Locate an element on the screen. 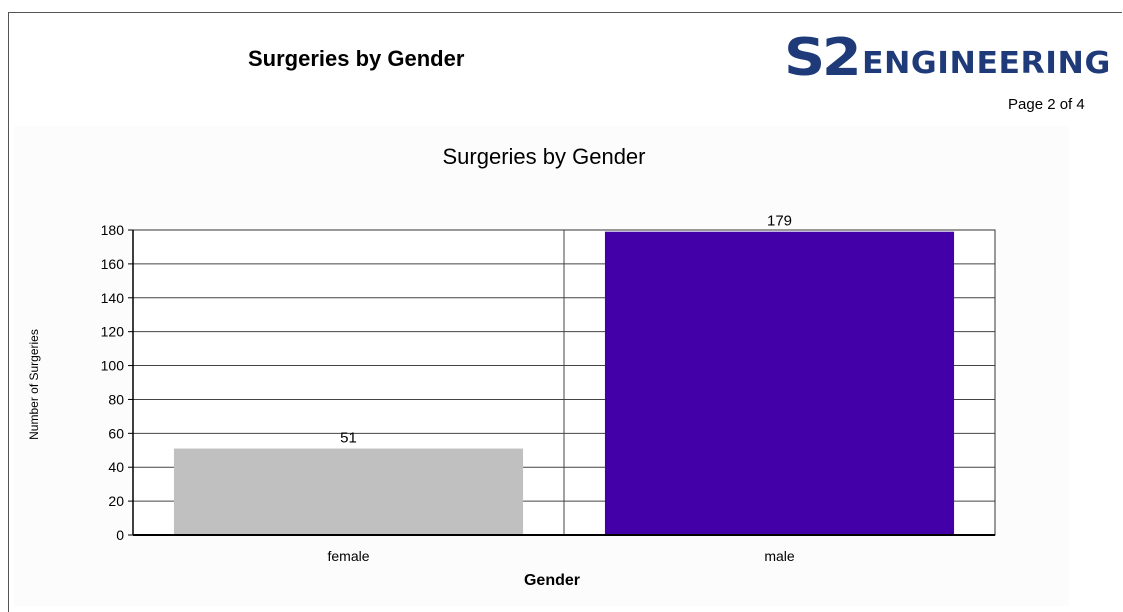 This screenshot has width=1123, height=612. bar is located at coordinates (348, 491).